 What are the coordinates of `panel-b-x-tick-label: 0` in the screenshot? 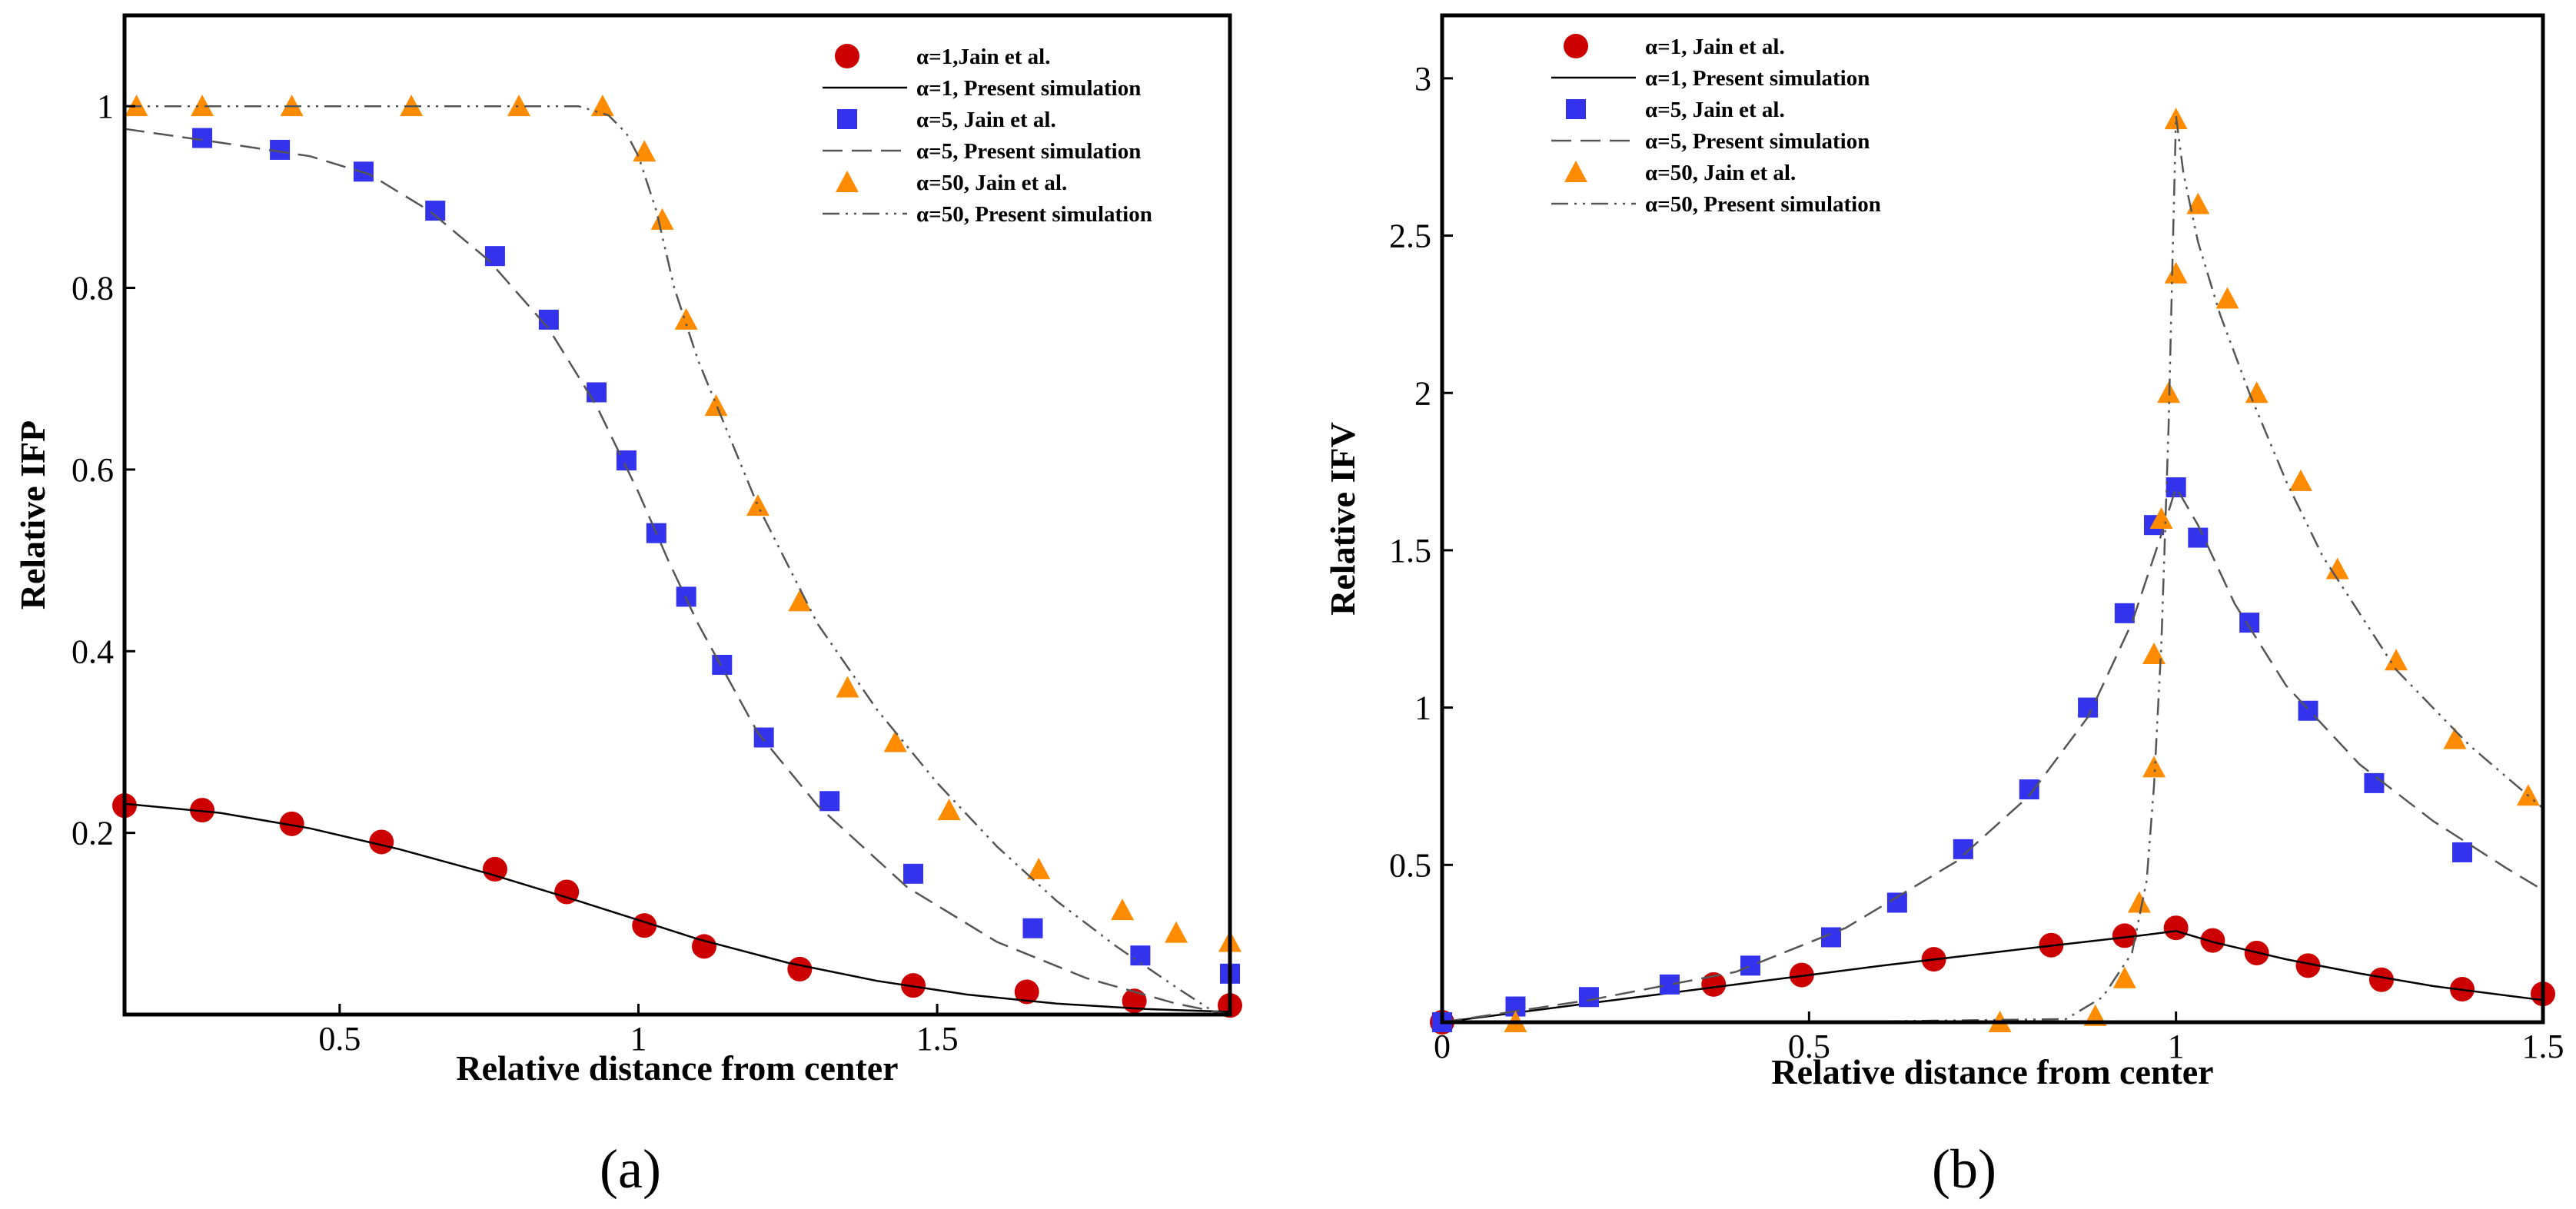 It's located at (1442, 1046).